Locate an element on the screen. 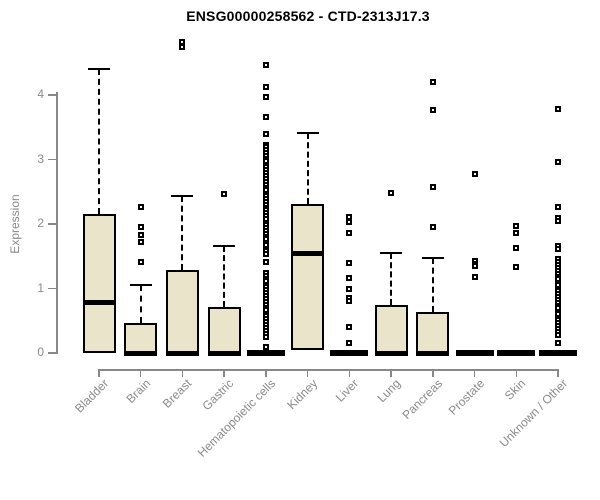  box-bladder is located at coordinates (99, 283).